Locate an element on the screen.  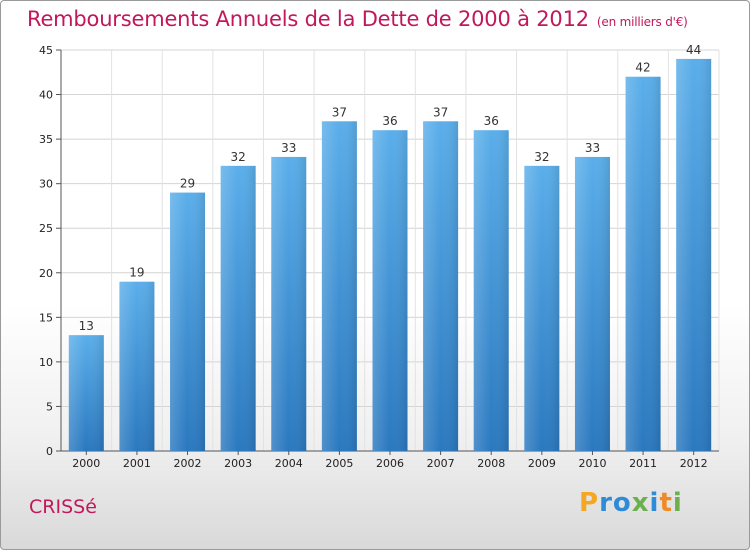
xtick-label-2008: 2008 is located at coordinates (491, 463).